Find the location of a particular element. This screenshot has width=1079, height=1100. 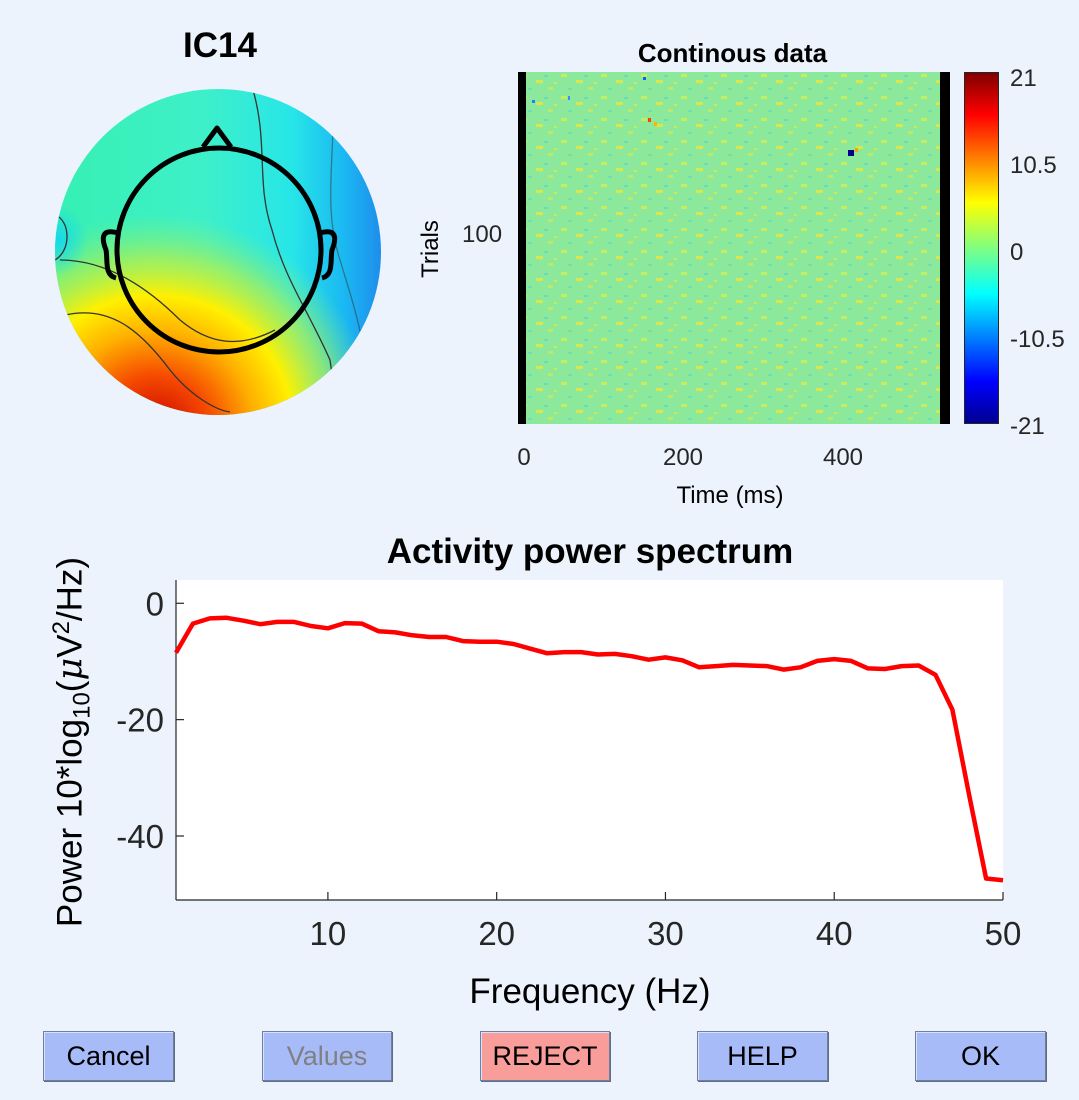

cancel-button: Cancel is located at coordinates (108, 1056).